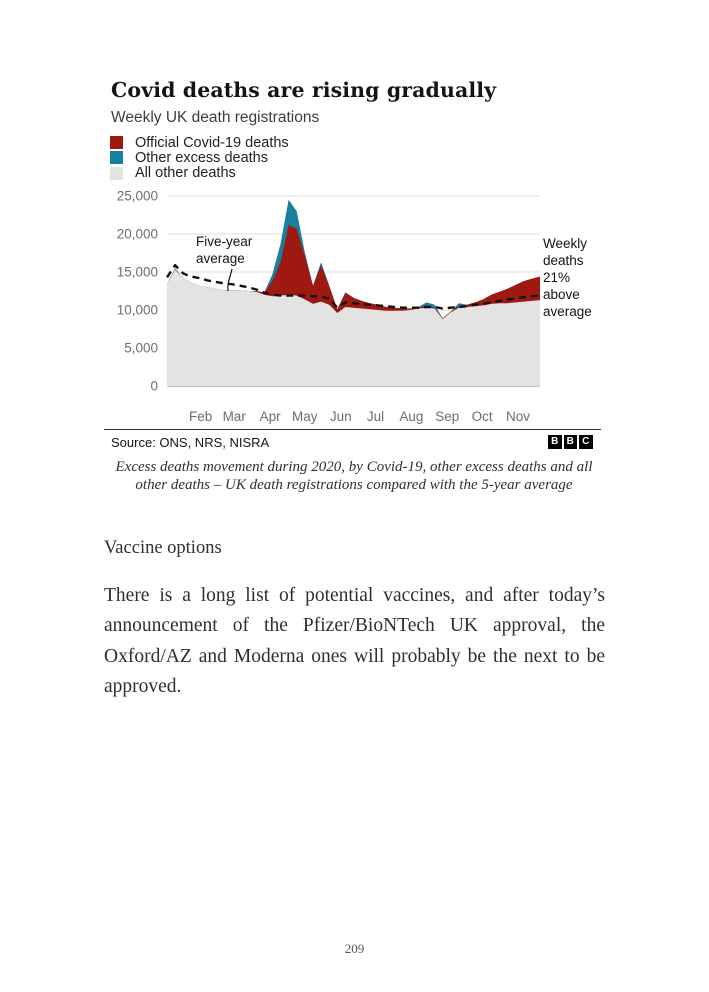 The image size is (709, 992). I want to click on x-tick-label: Oct, so click(482, 416).